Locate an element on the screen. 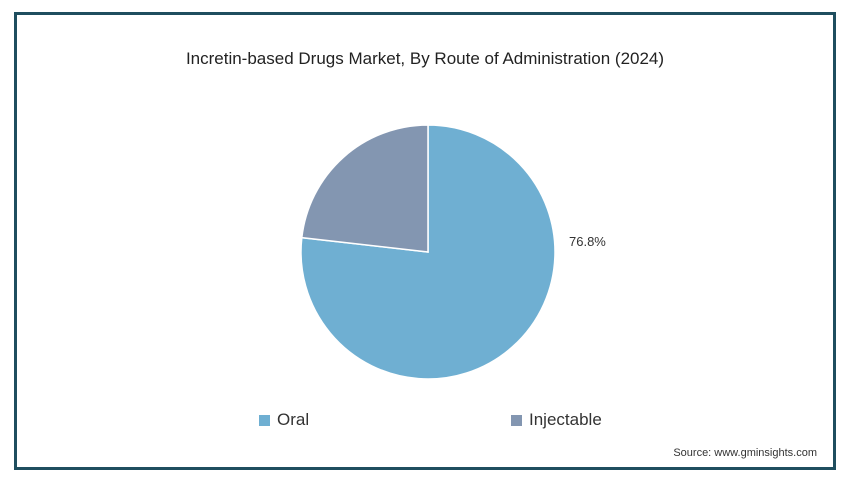 This screenshot has height=481, width=862. legend-item-injectable: Injectable is located at coordinates (556, 420).